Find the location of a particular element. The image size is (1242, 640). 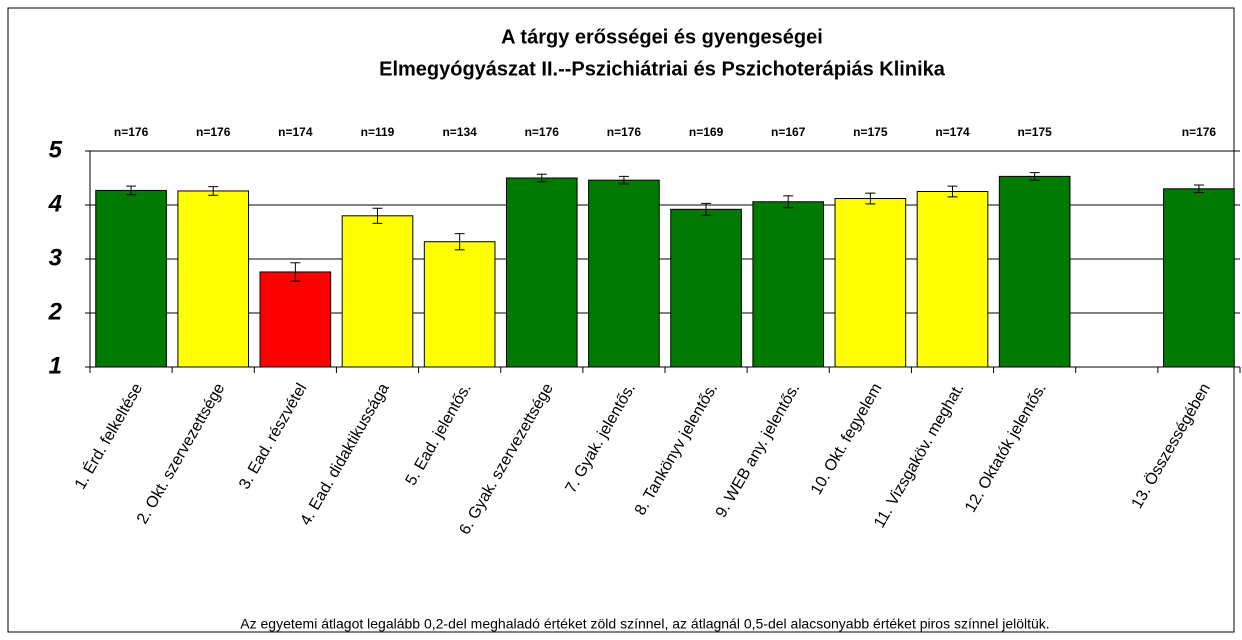

count-label: n=169 is located at coordinates (706, 132).